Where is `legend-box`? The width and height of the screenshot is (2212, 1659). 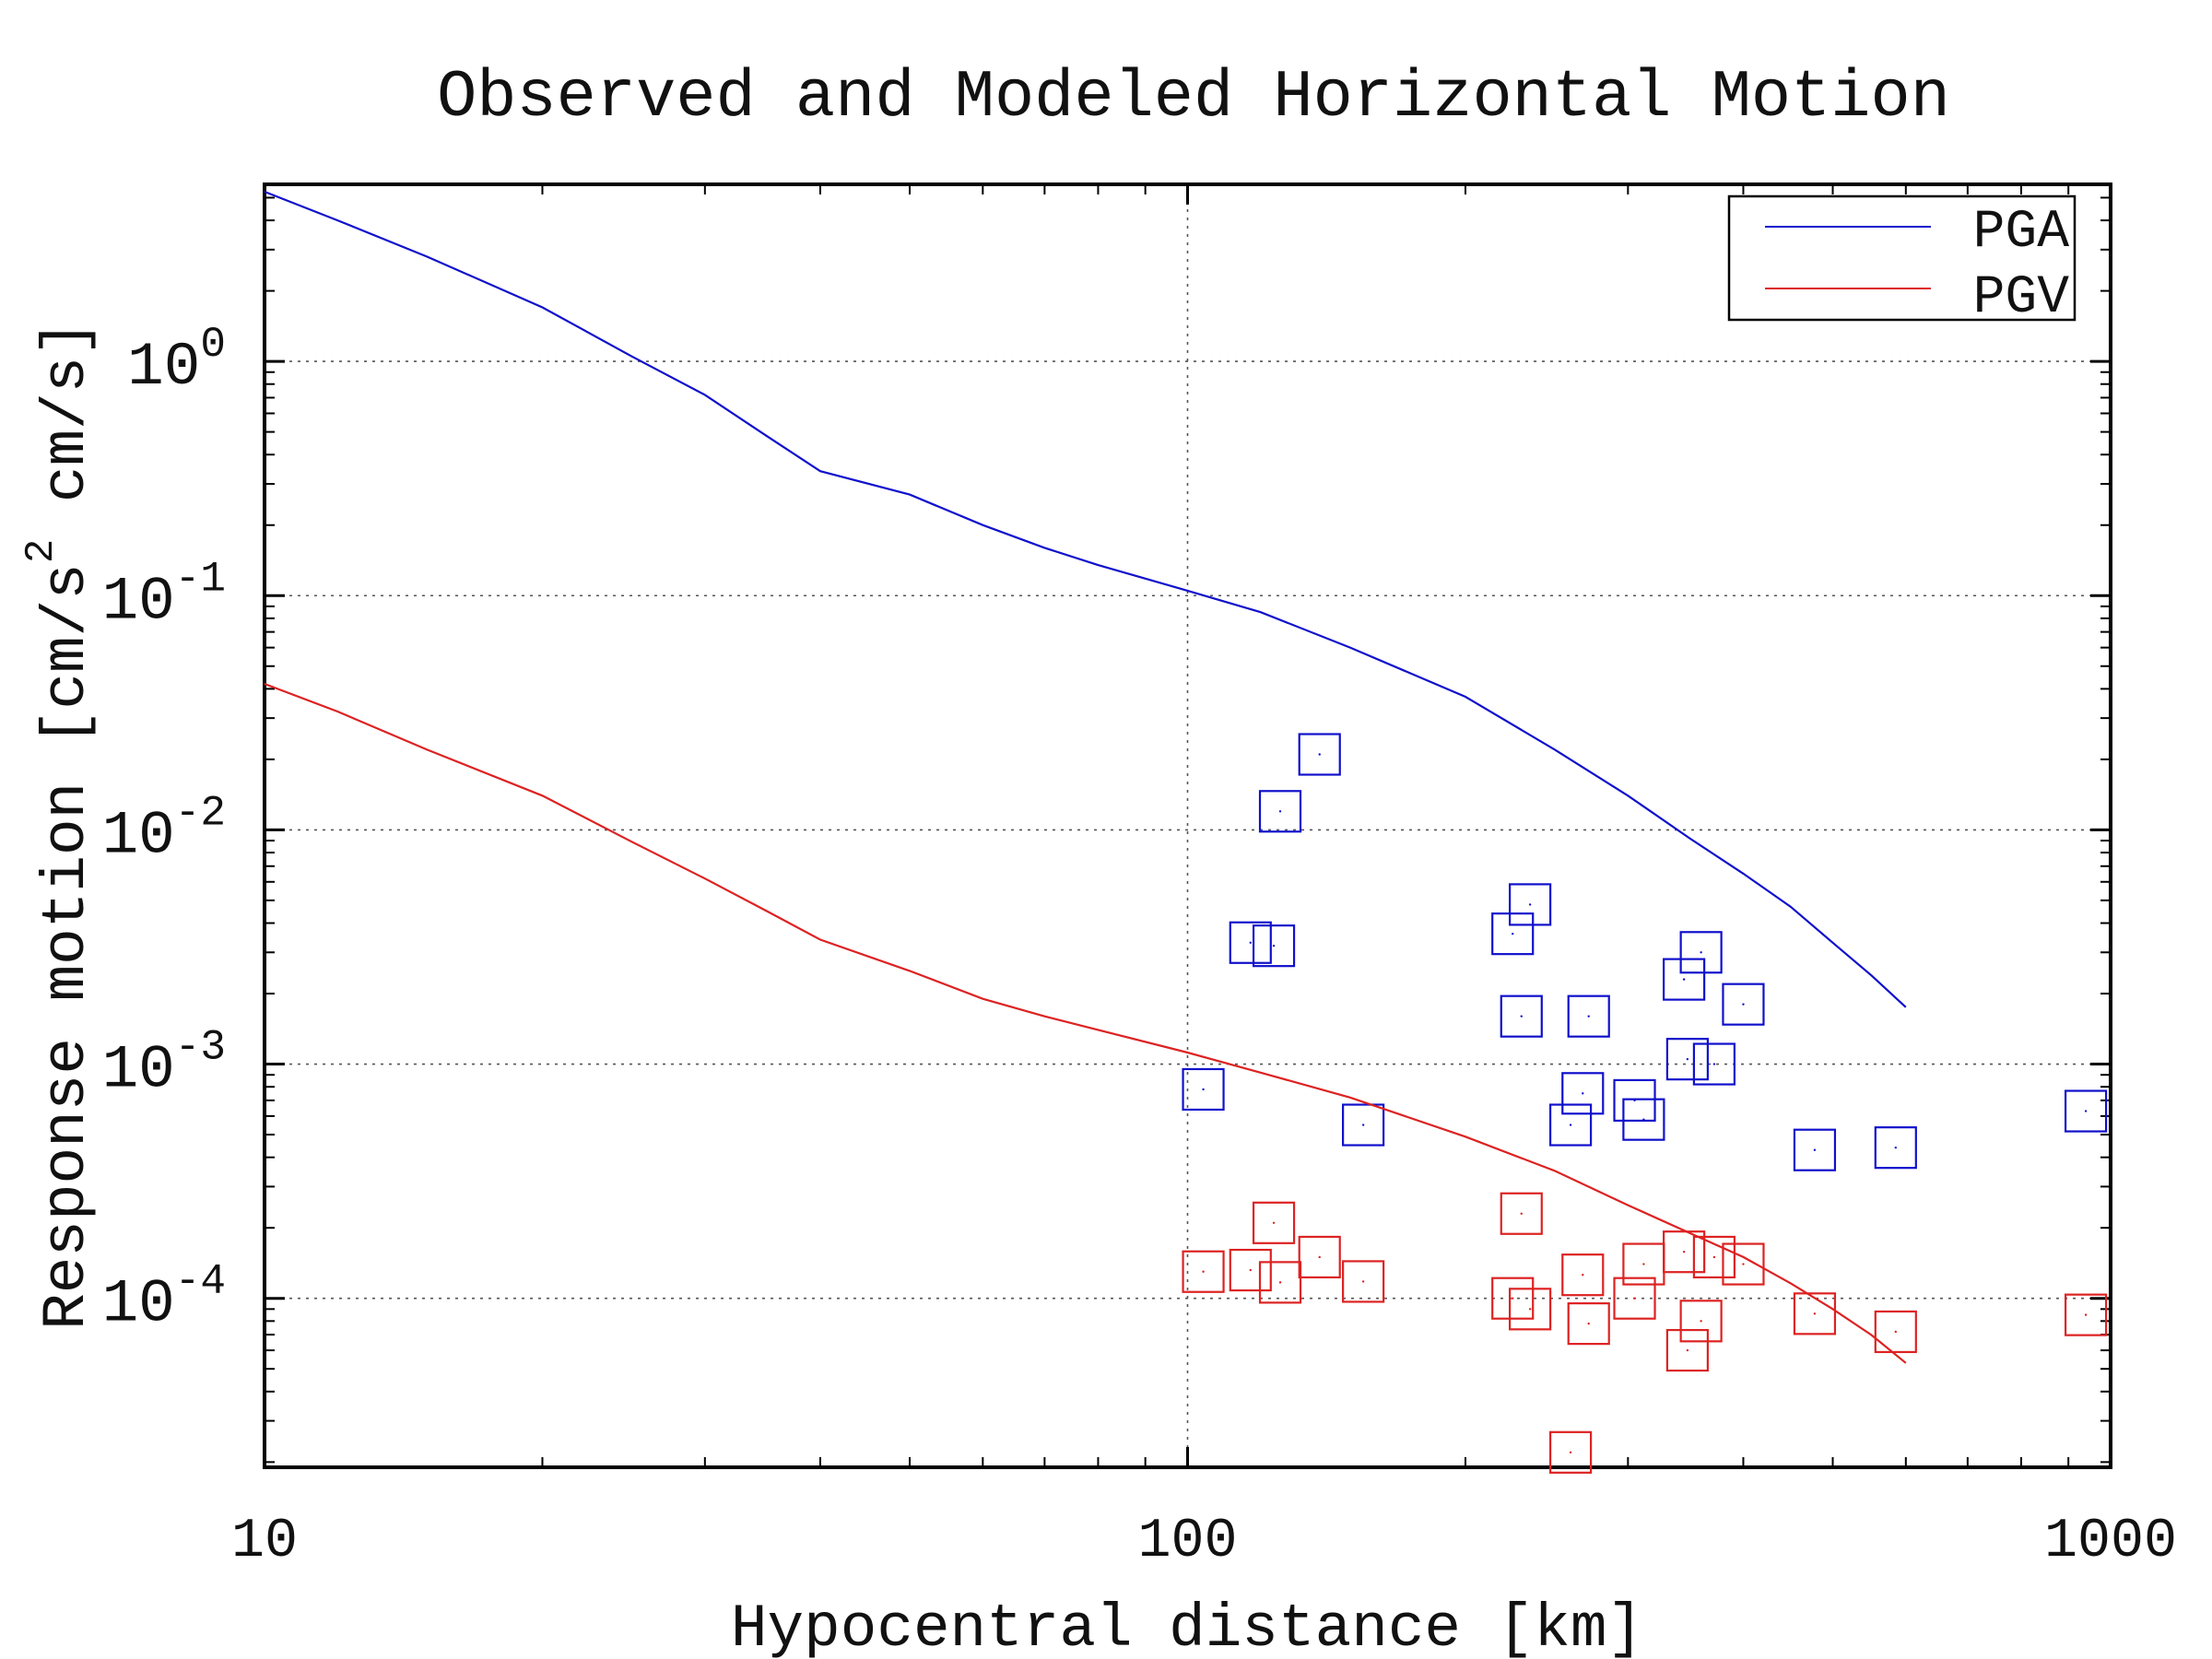 legend-box is located at coordinates (1902, 258).